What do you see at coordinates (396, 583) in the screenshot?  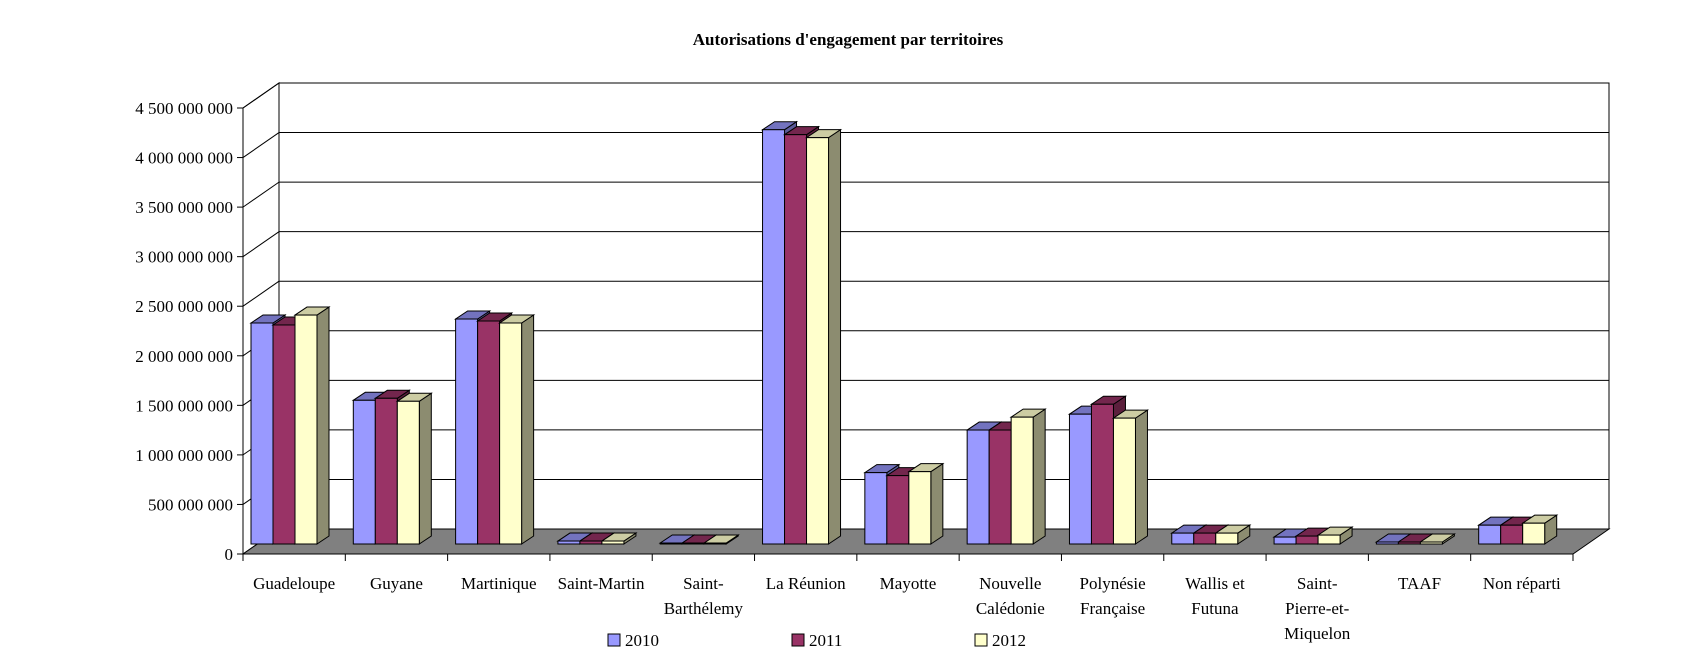 I see `x-tick-label-line: Guyane` at bounding box center [396, 583].